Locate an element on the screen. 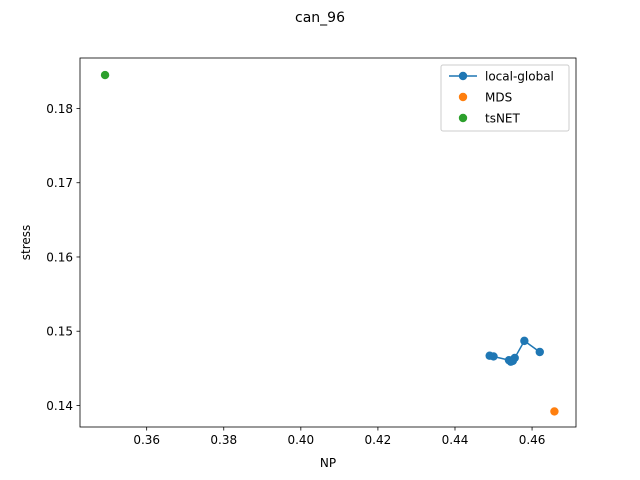 This screenshot has height=480, width=640. legend-marker-tsNET is located at coordinates (463, 118).